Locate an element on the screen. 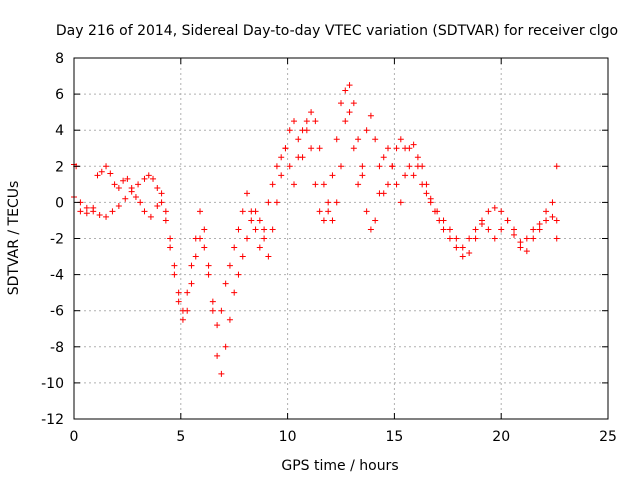 This screenshot has width=640, height=480. y-tick-label: 2 is located at coordinates (59, 167).